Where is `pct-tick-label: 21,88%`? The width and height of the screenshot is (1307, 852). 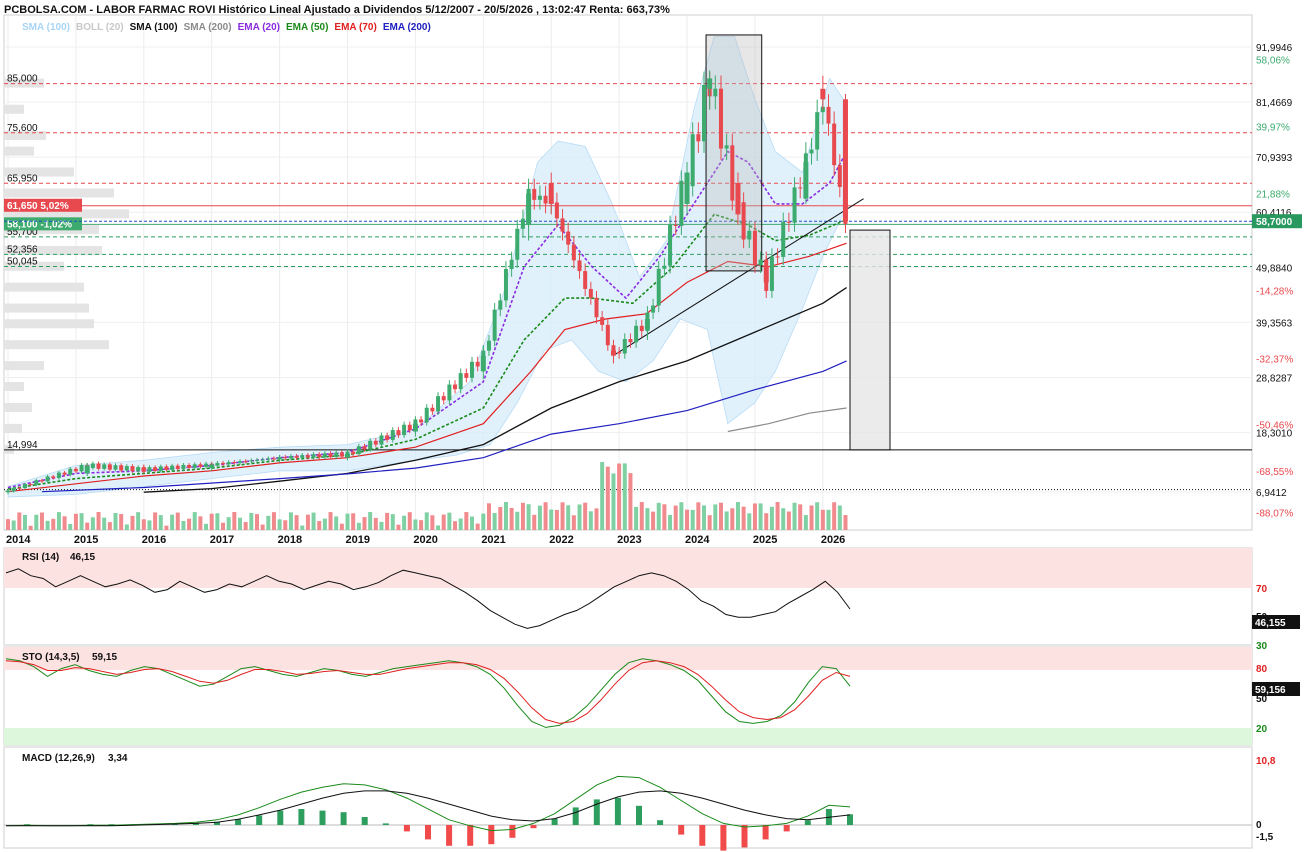 pct-tick-label: 21,88% is located at coordinates (1273, 194).